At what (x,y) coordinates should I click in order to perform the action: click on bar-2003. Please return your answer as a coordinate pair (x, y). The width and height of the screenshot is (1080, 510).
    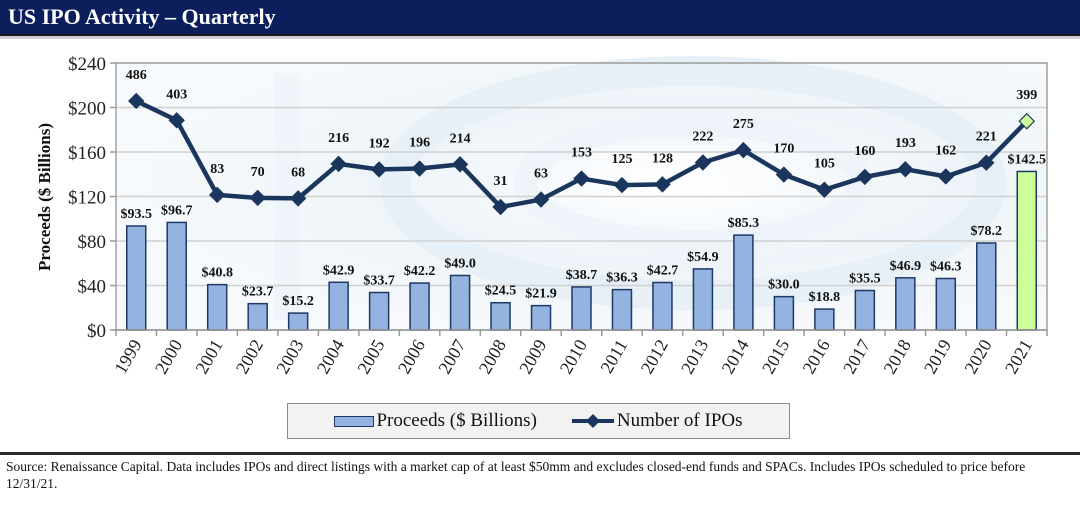
    Looking at the image, I should click on (298, 321).